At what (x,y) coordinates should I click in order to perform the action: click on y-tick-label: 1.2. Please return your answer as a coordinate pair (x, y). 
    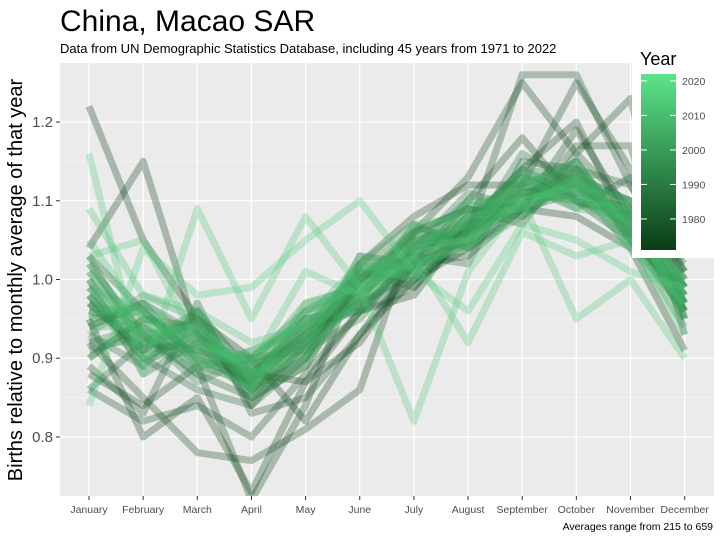
    Looking at the image, I should click on (42, 122).